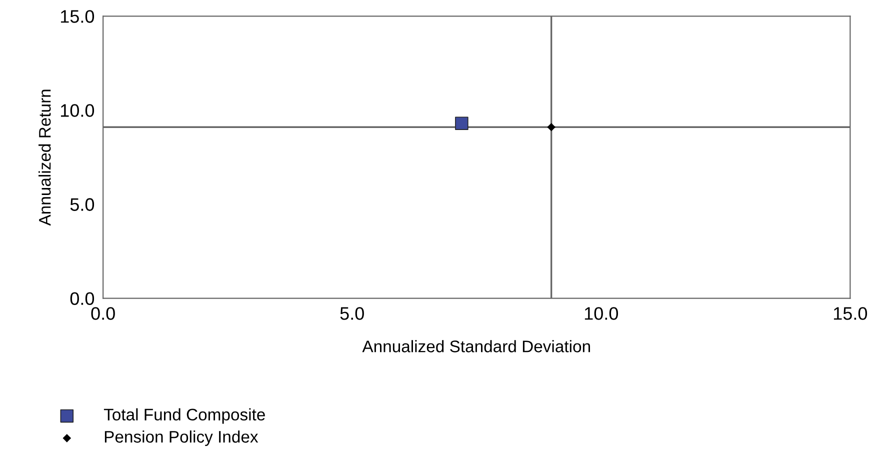  What do you see at coordinates (77, 110) in the screenshot?
I see `y-tick-label: 10.0` at bounding box center [77, 110].